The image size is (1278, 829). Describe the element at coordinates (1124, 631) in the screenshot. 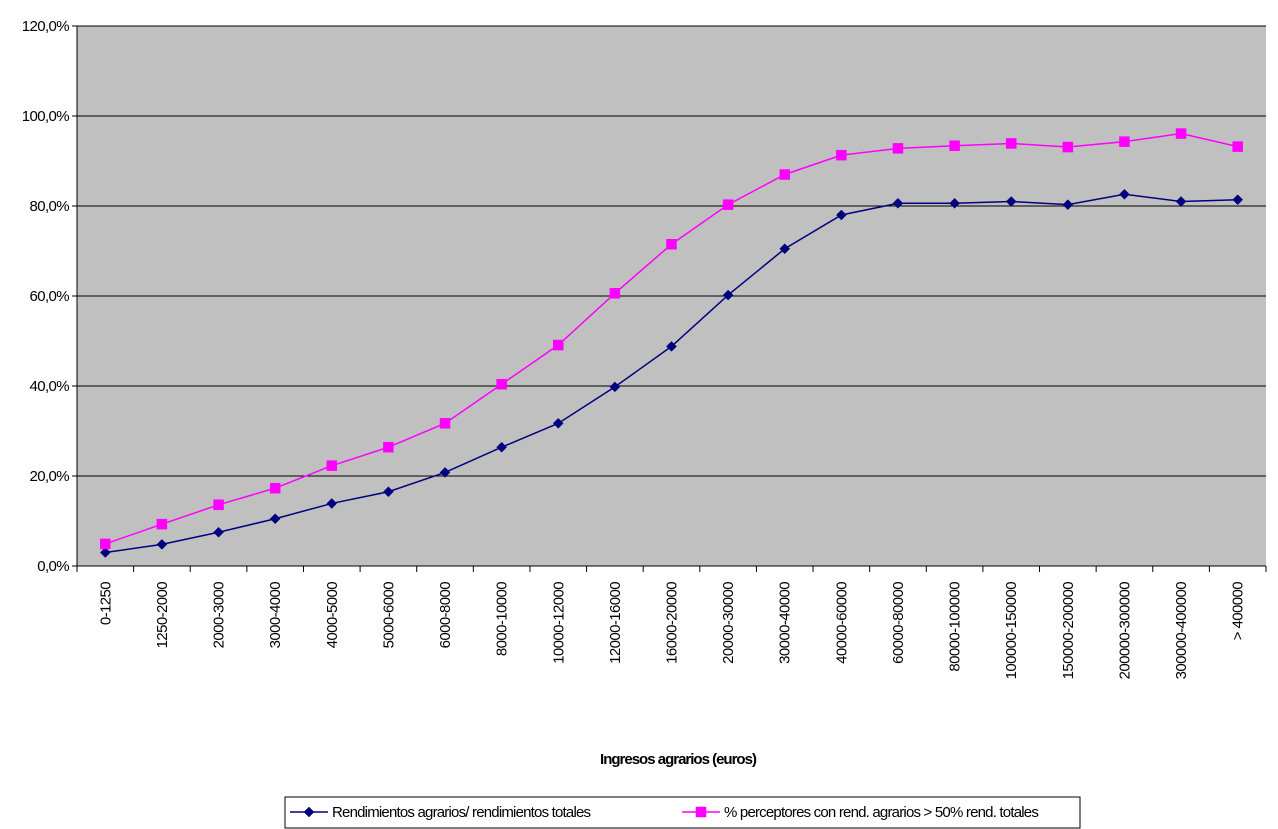

I see `x-tick-label: 200000-300000` at that location.